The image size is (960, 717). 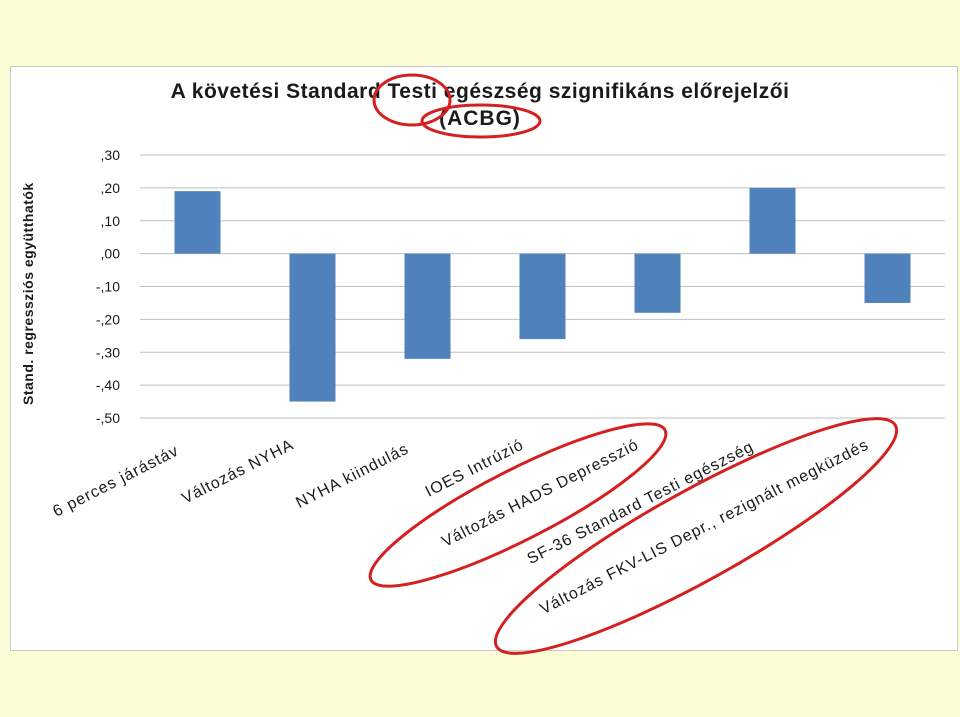 What do you see at coordinates (111, 188) in the screenshot?
I see `y-tick-label: ,20` at bounding box center [111, 188].